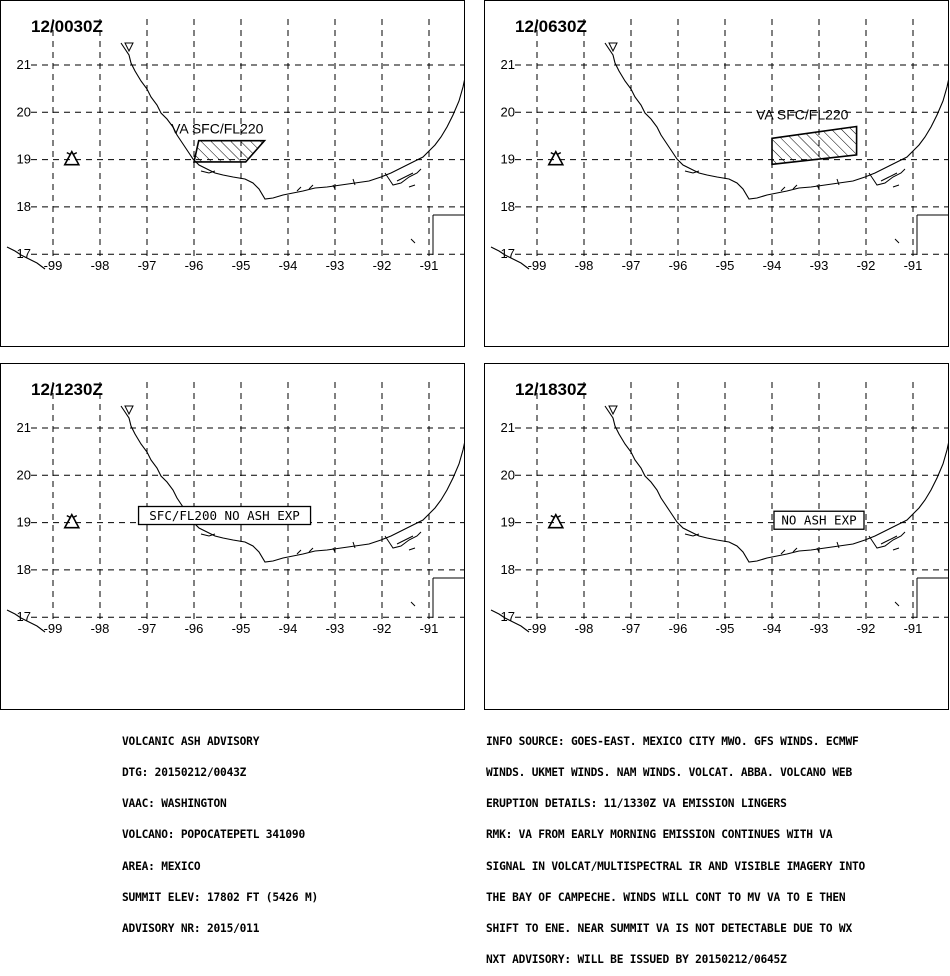 Image resolution: width=950 pixels, height=976 pixels. Describe the element at coordinates (67, 26) in the screenshot. I see `panel-time-label: 12/0030Z` at that location.